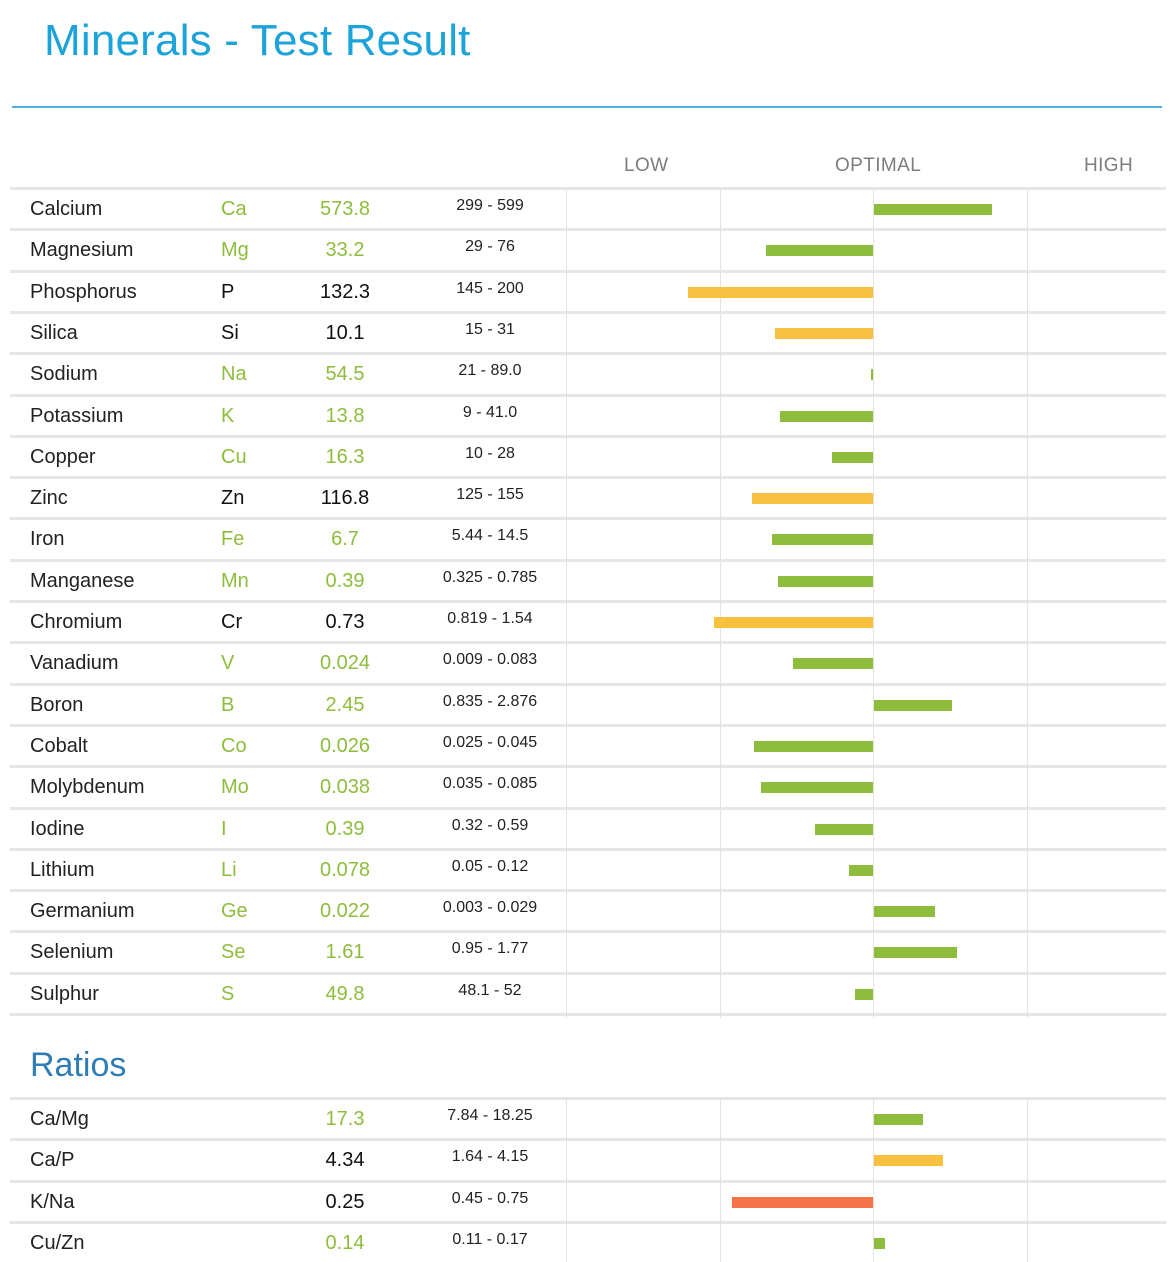 This screenshot has width=1176, height=1262. I want to click on row-symbol: Si, so click(230, 332).